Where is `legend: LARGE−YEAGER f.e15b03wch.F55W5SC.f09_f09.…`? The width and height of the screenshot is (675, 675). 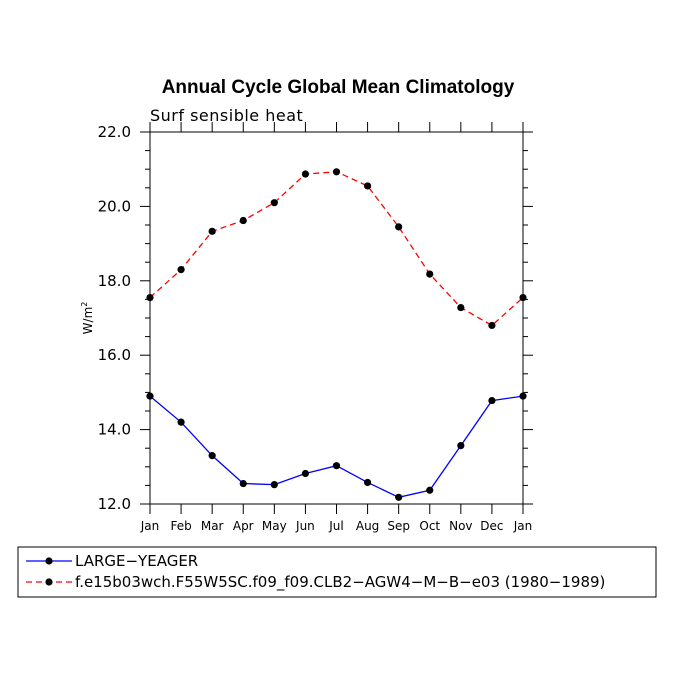 legend: LARGE−YEAGER f.e15b03wch.F55W5SC.f09_f09.… is located at coordinates (315, 572).